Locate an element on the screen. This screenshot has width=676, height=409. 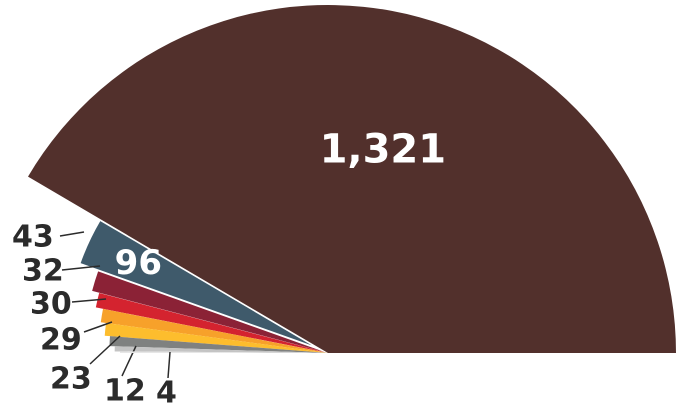
slice-data-label: 4 is located at coordinates (166, 392).